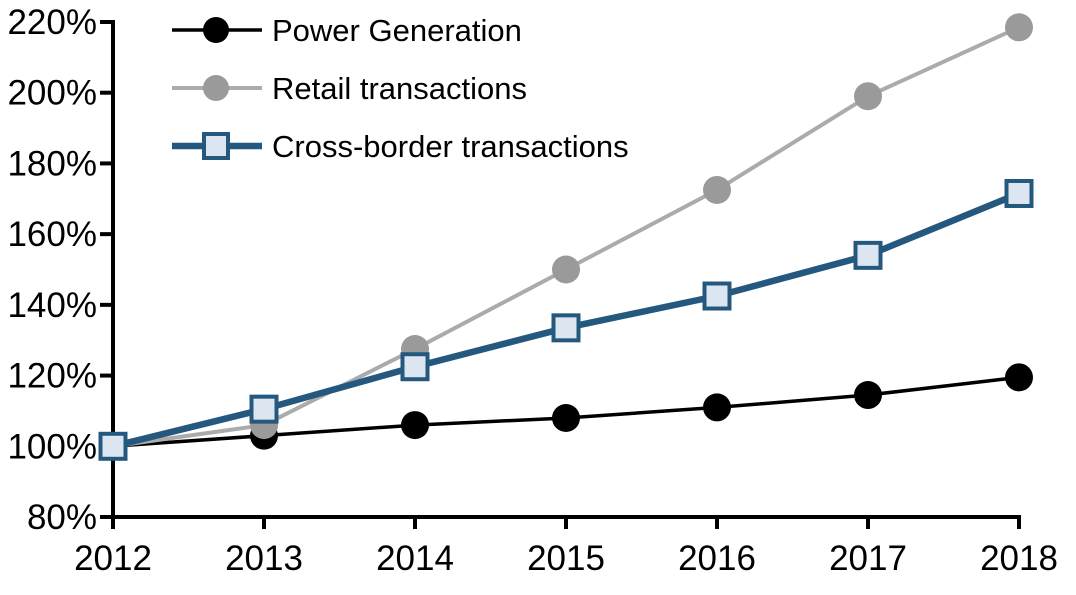  I want to click on legend-marker-cross-border-transactions, so click(216, 146).